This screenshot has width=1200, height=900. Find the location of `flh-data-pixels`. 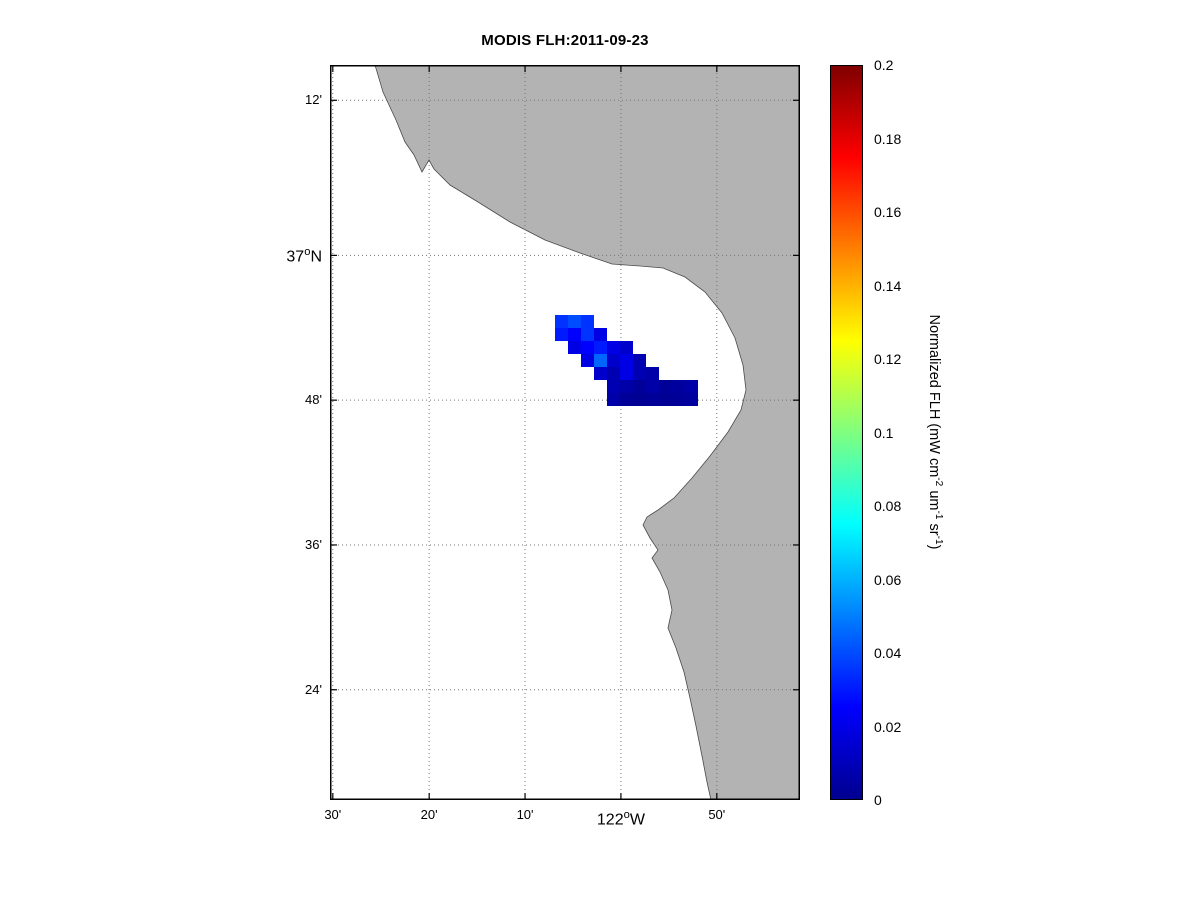

flh-data-pixels is located at coordinates (626, 360).